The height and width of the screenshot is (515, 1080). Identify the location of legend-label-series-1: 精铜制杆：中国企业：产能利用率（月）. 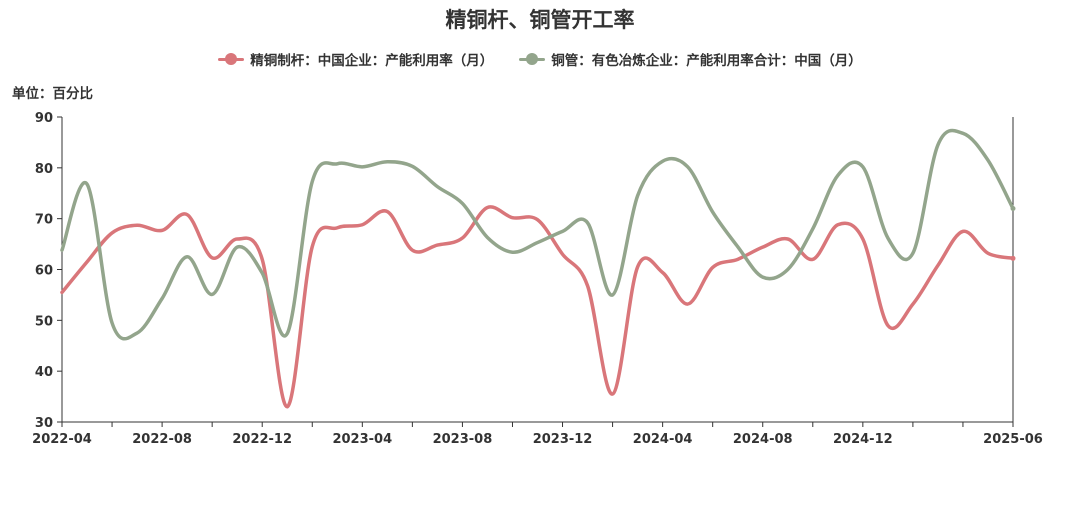
(372, 61).